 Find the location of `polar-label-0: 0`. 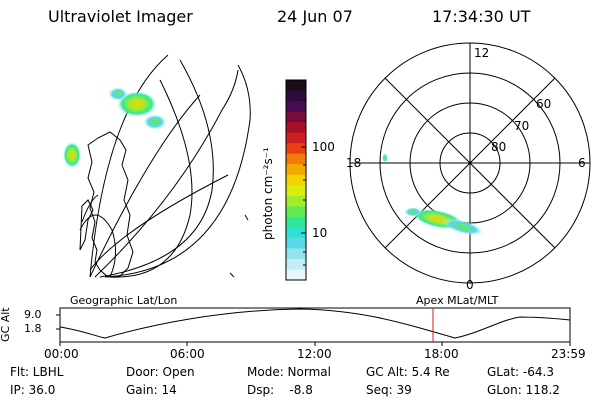

polar-label-0: 0 is located at coordinates (470, 285).